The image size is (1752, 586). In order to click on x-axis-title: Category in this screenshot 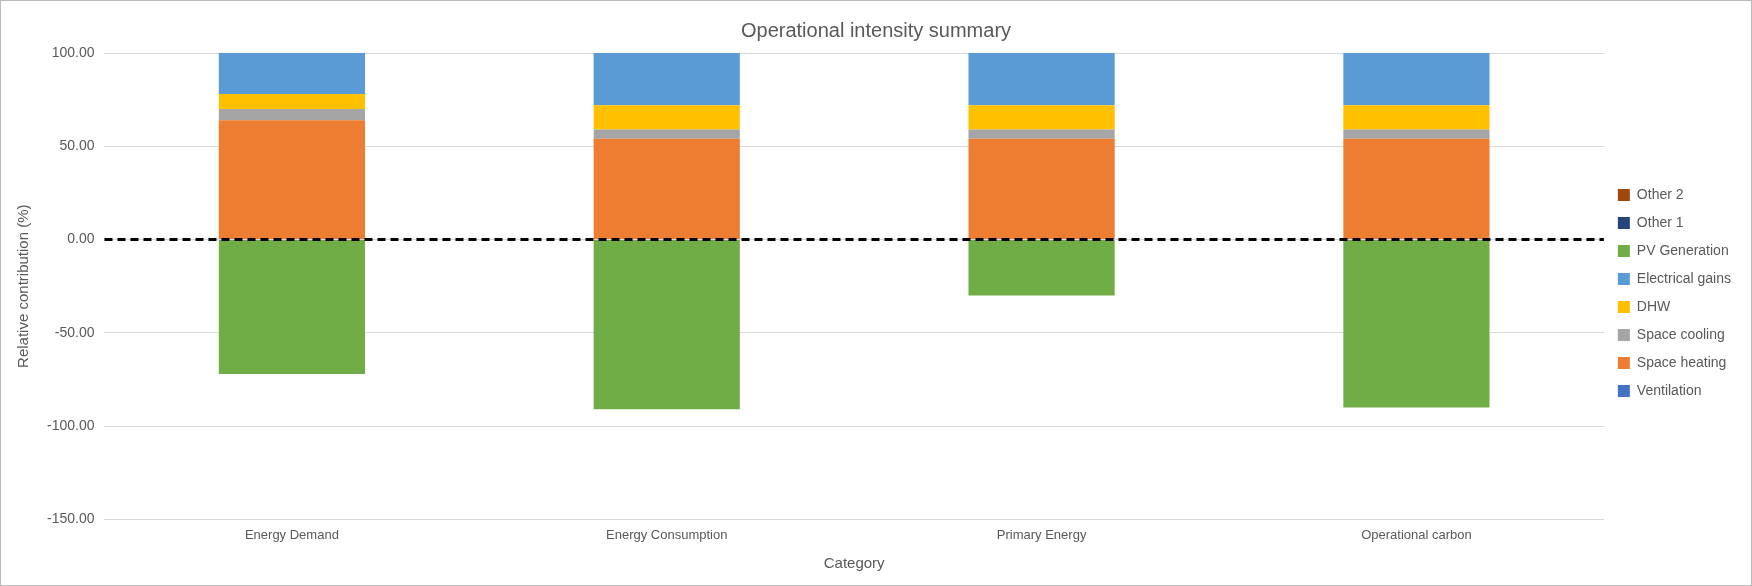, I will do `click(854, 563)`.